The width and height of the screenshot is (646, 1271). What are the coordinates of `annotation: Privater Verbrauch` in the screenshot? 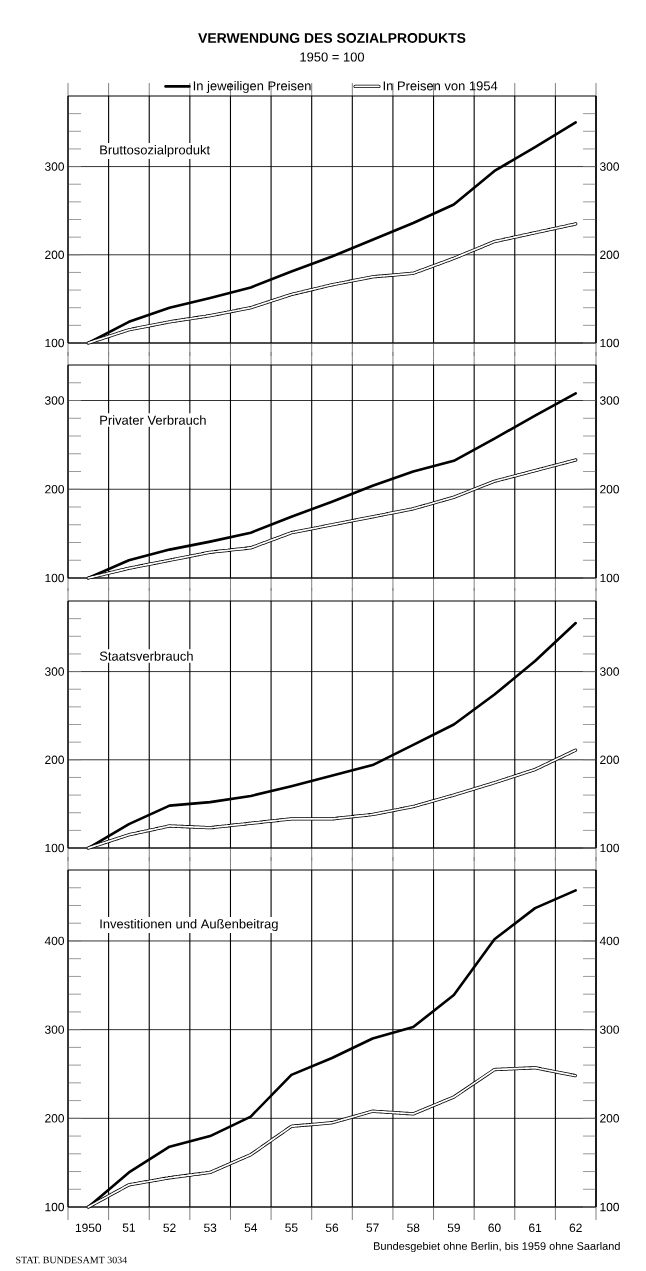 It's located at (153, 420).